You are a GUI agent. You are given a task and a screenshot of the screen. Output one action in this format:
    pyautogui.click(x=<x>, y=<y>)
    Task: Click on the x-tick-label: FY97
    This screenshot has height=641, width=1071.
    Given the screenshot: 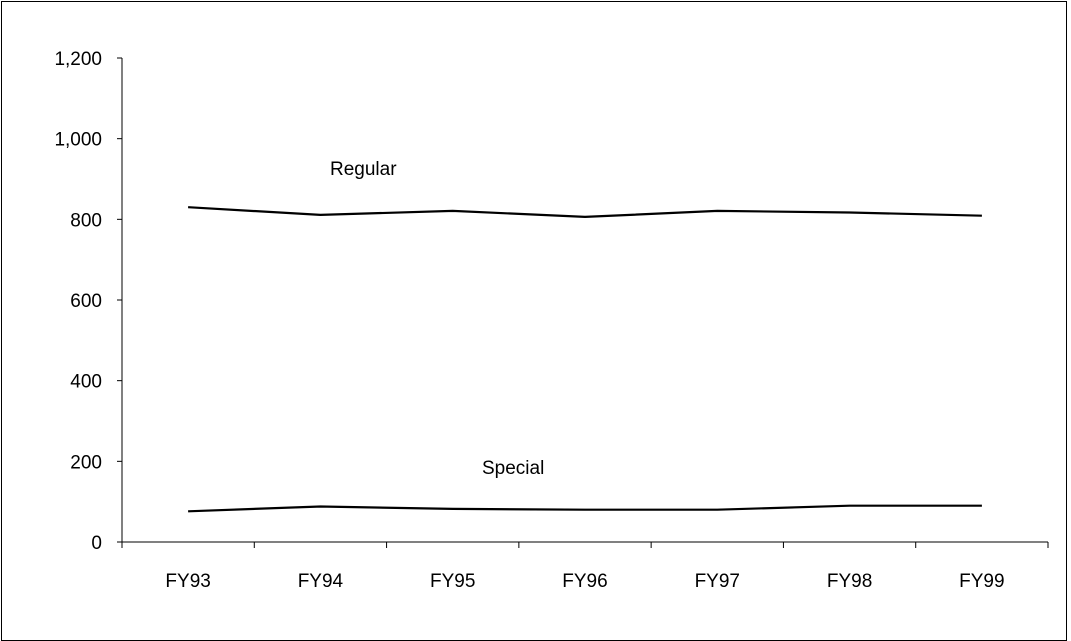 What is the action you would take?
    pyautogui.click(x=717, y=581)
    